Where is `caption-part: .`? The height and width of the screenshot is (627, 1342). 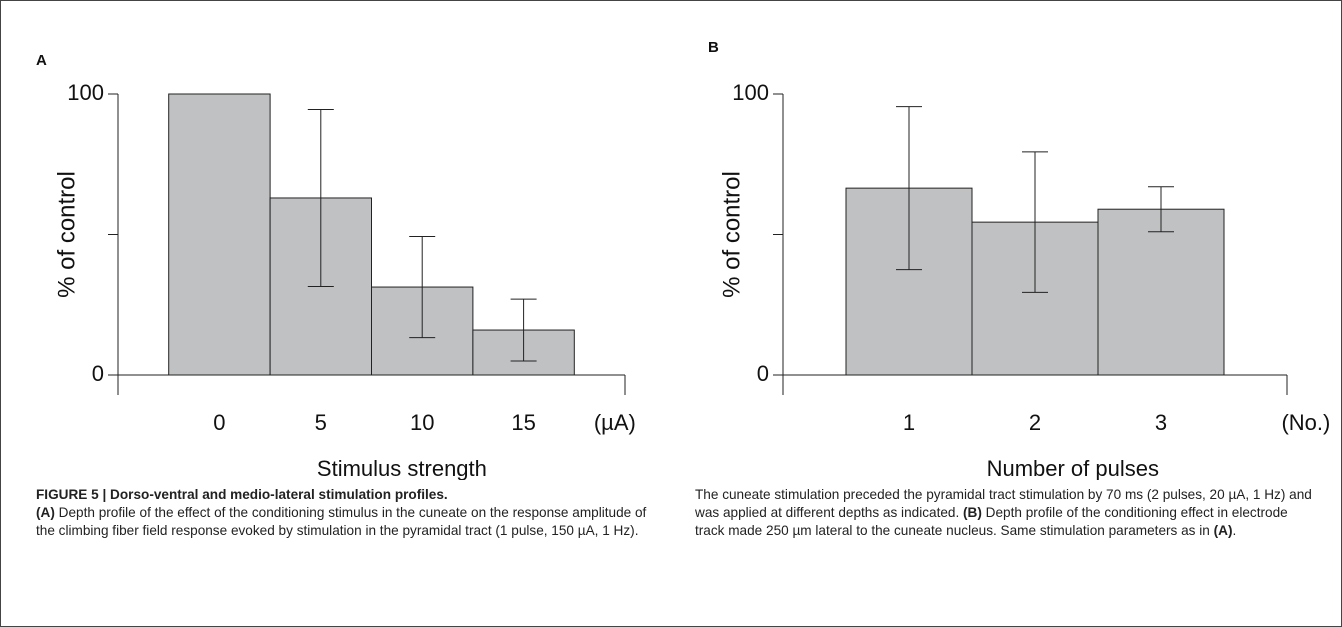 caption-part: . is located at coordinates (1234, 530).